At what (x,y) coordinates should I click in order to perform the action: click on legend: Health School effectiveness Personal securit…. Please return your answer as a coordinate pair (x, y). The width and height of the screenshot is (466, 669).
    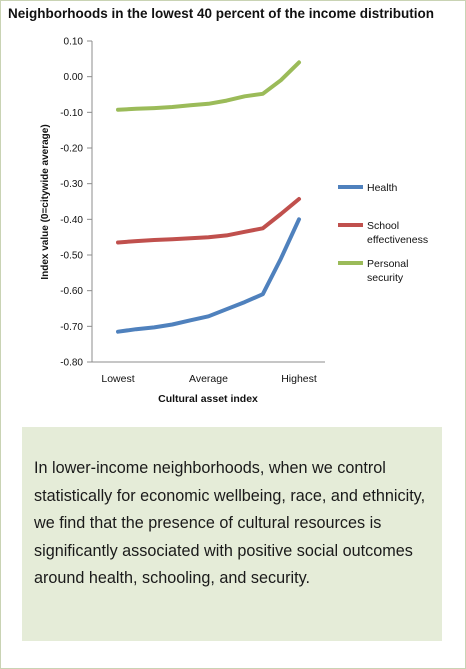
    Looking at the image, I should click on (383, 233).